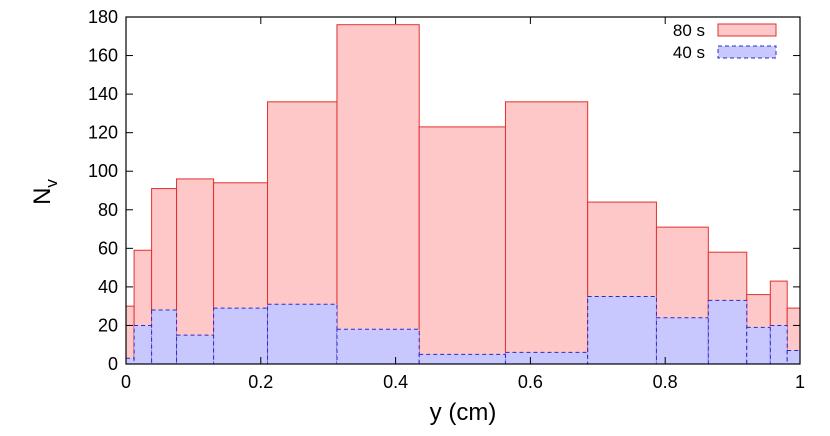  Describe the element at coordinates (42, 196) in the screenshot. I see `y-axis-label-main: N` at that location.